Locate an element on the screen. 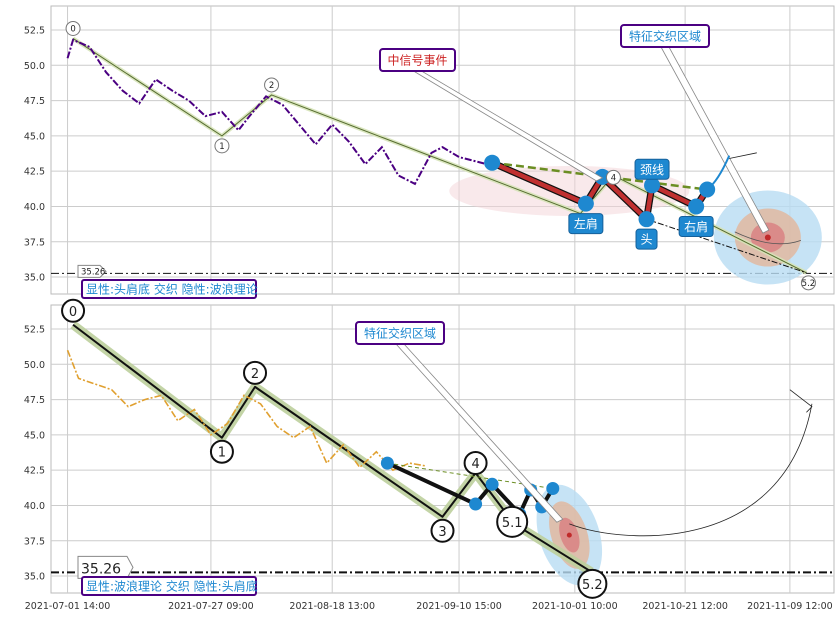 This screenshot has height=617, width=839. hs-label: 头 is located at coordinates (647, 240).